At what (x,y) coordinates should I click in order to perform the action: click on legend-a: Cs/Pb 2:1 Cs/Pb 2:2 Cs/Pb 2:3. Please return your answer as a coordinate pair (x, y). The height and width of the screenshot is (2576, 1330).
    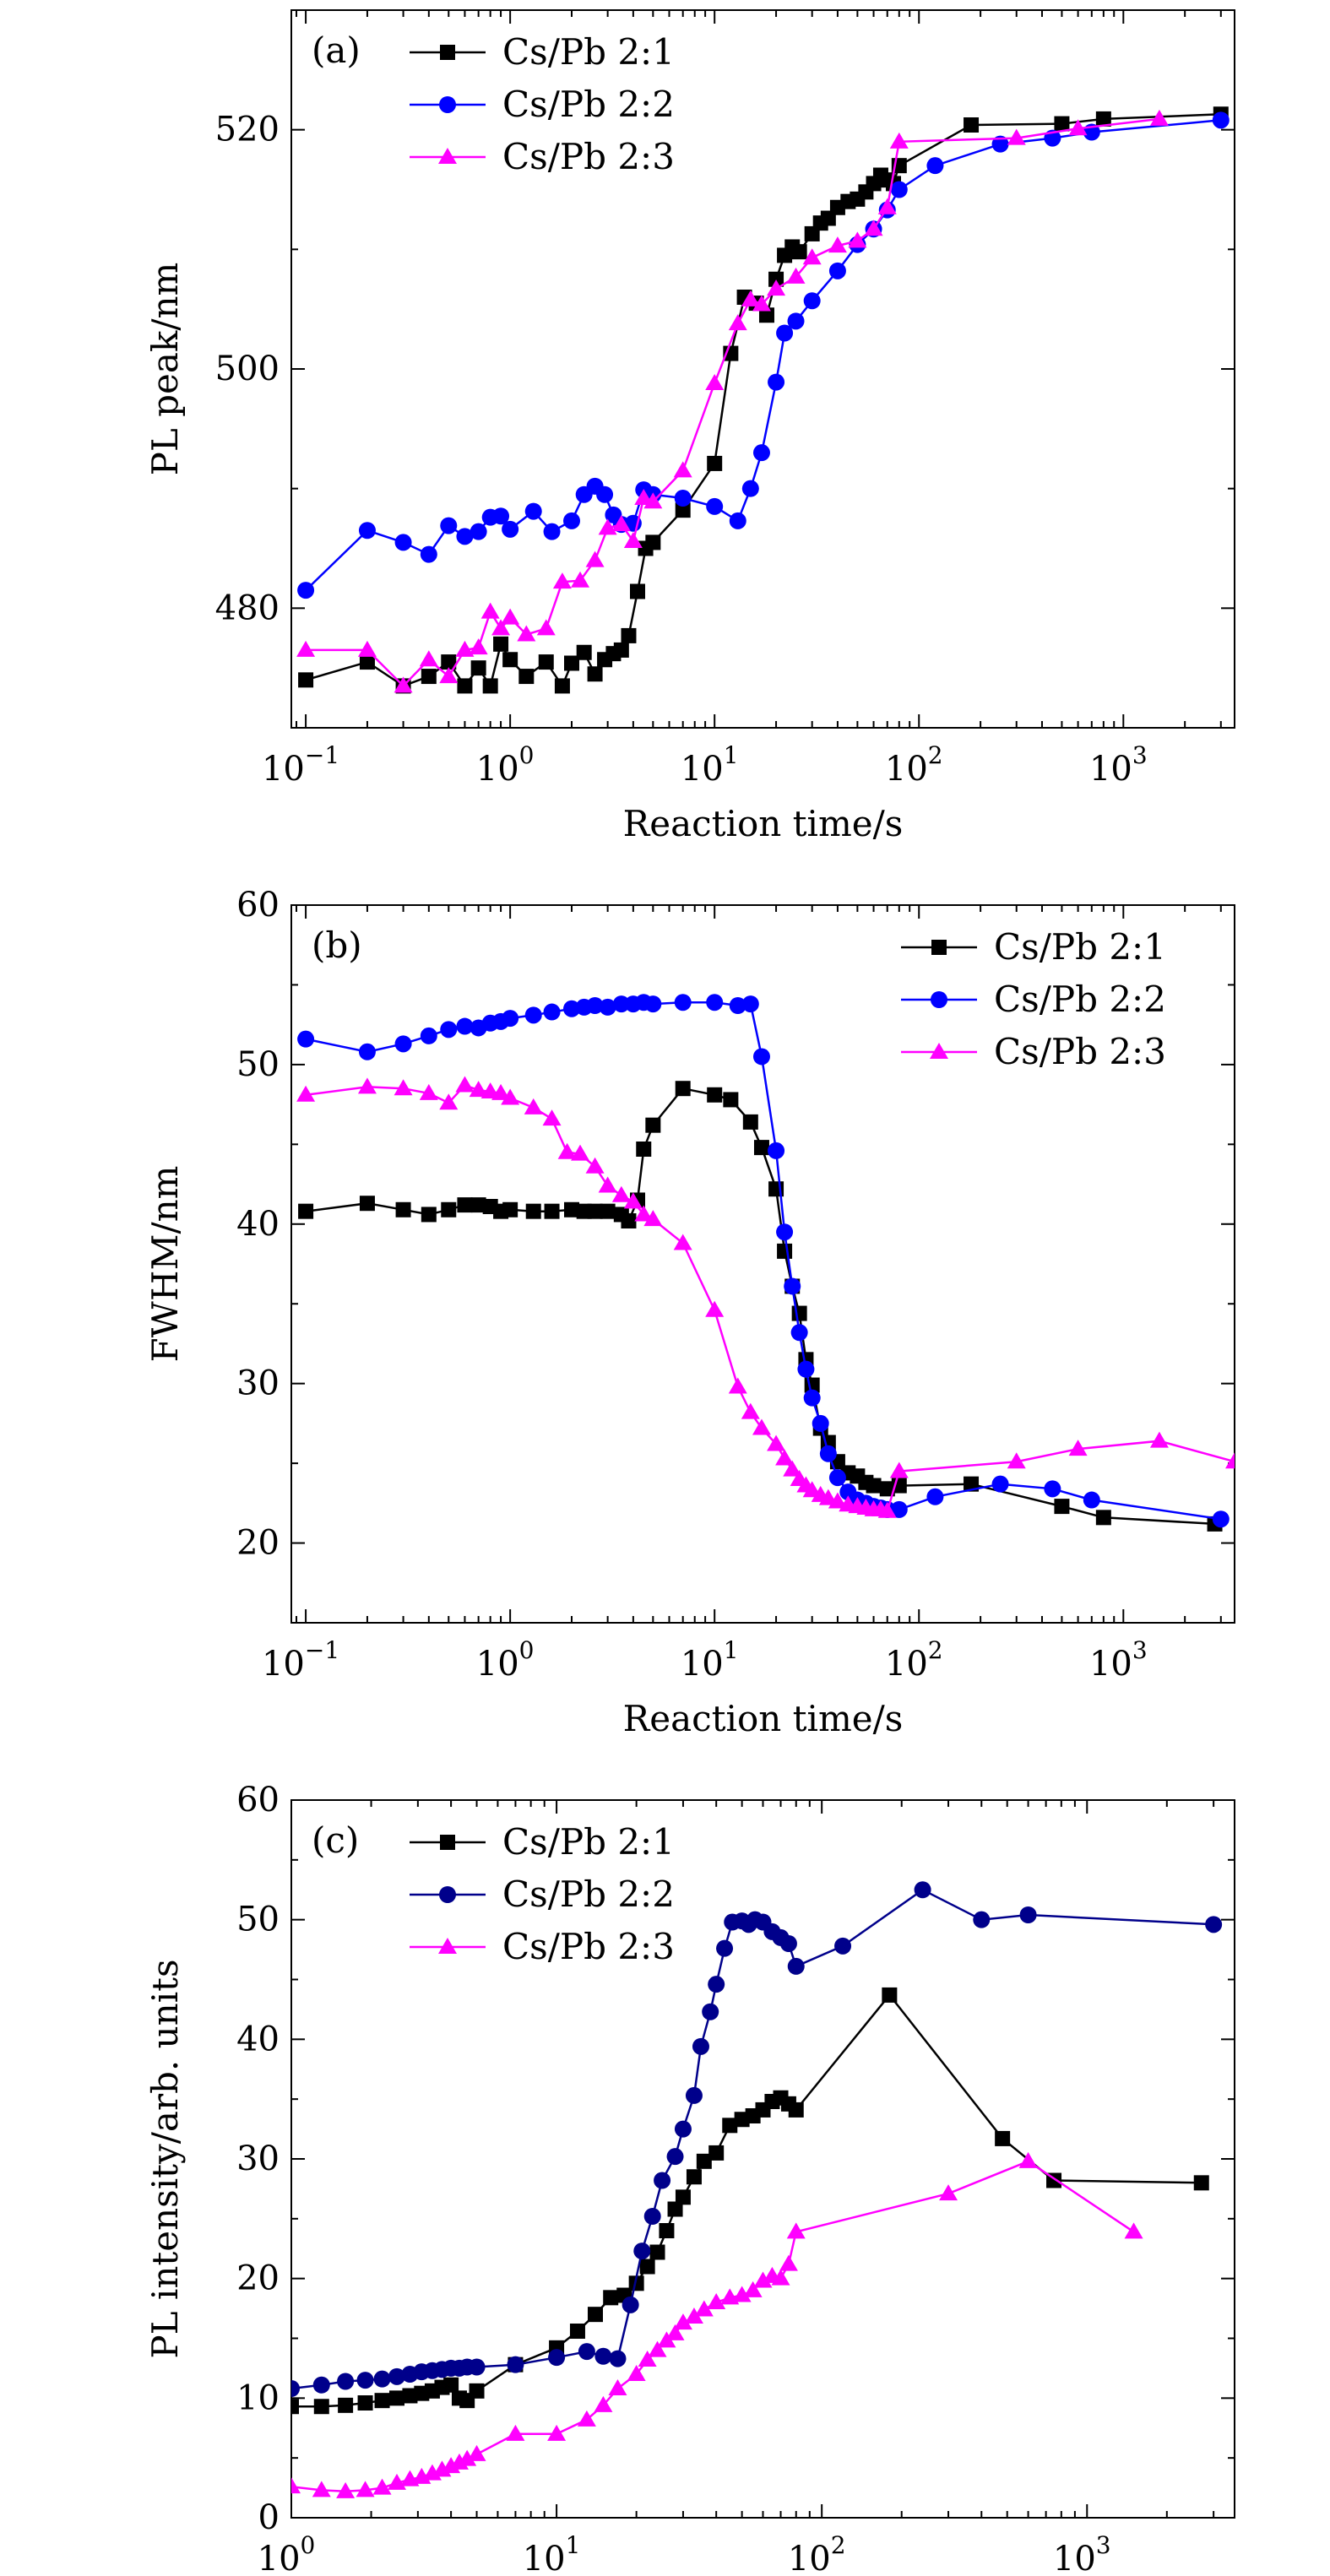
    Looking at the image, I should click on (542, 104).